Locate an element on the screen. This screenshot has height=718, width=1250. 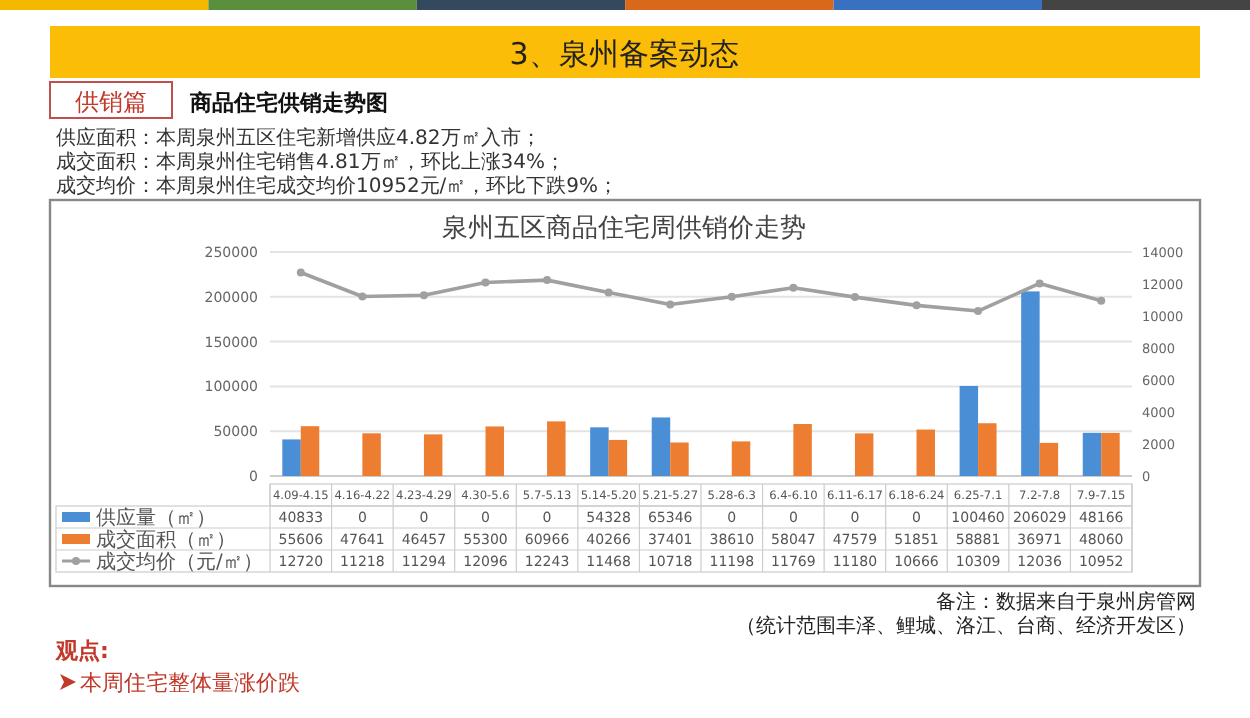
text: 本周住宅整体量涨价跌 is located at coordinates (190, 683).